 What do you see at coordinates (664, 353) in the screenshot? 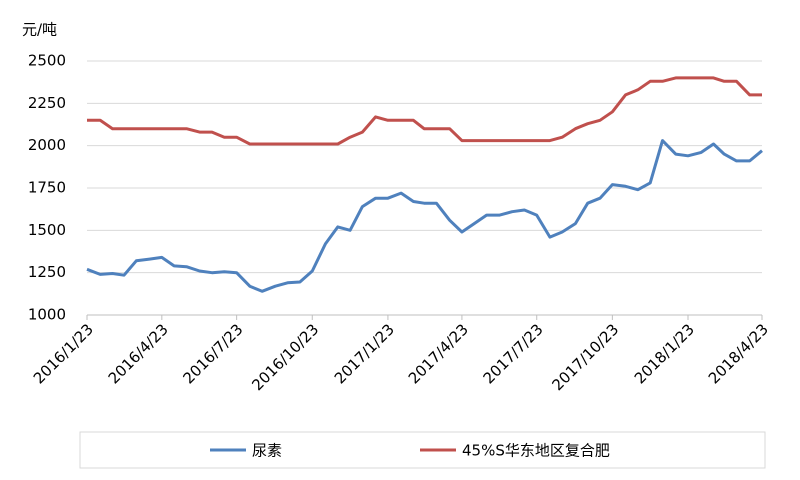
I see `x-tick-label: 2018/1/23` at bounding box center [664, 353].